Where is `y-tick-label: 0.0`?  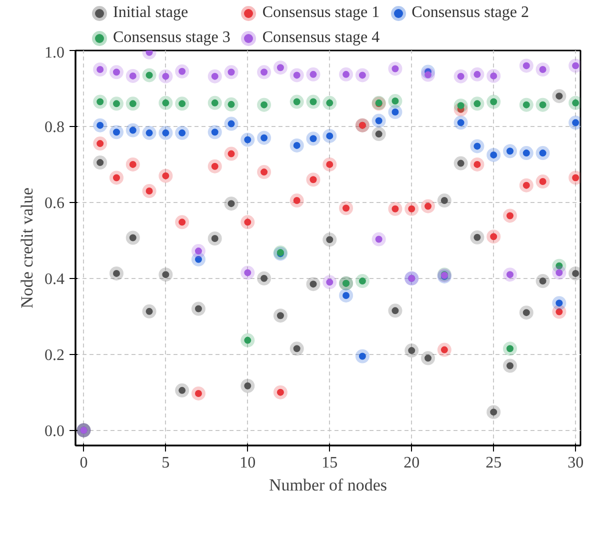 y-tick-label: 0.0 is located at coordinates (54, 431).